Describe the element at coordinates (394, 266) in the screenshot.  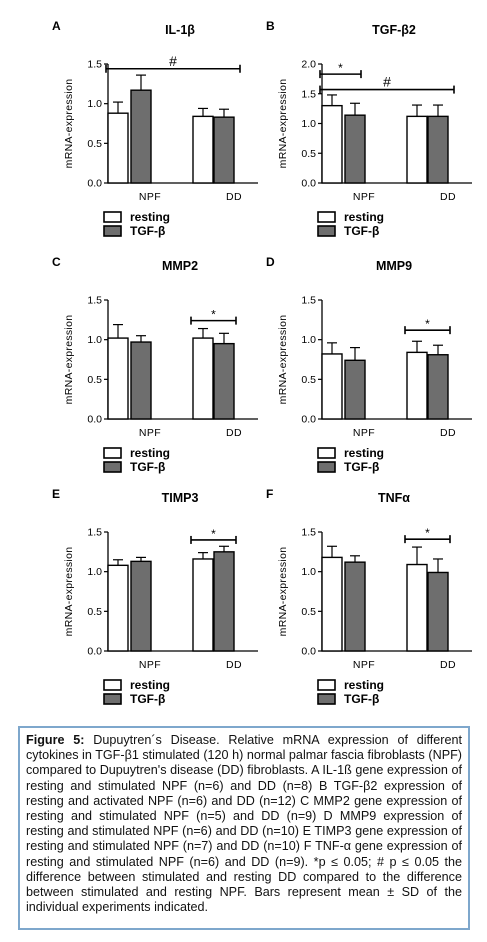
I see `chart-title: MMP9` at that location.